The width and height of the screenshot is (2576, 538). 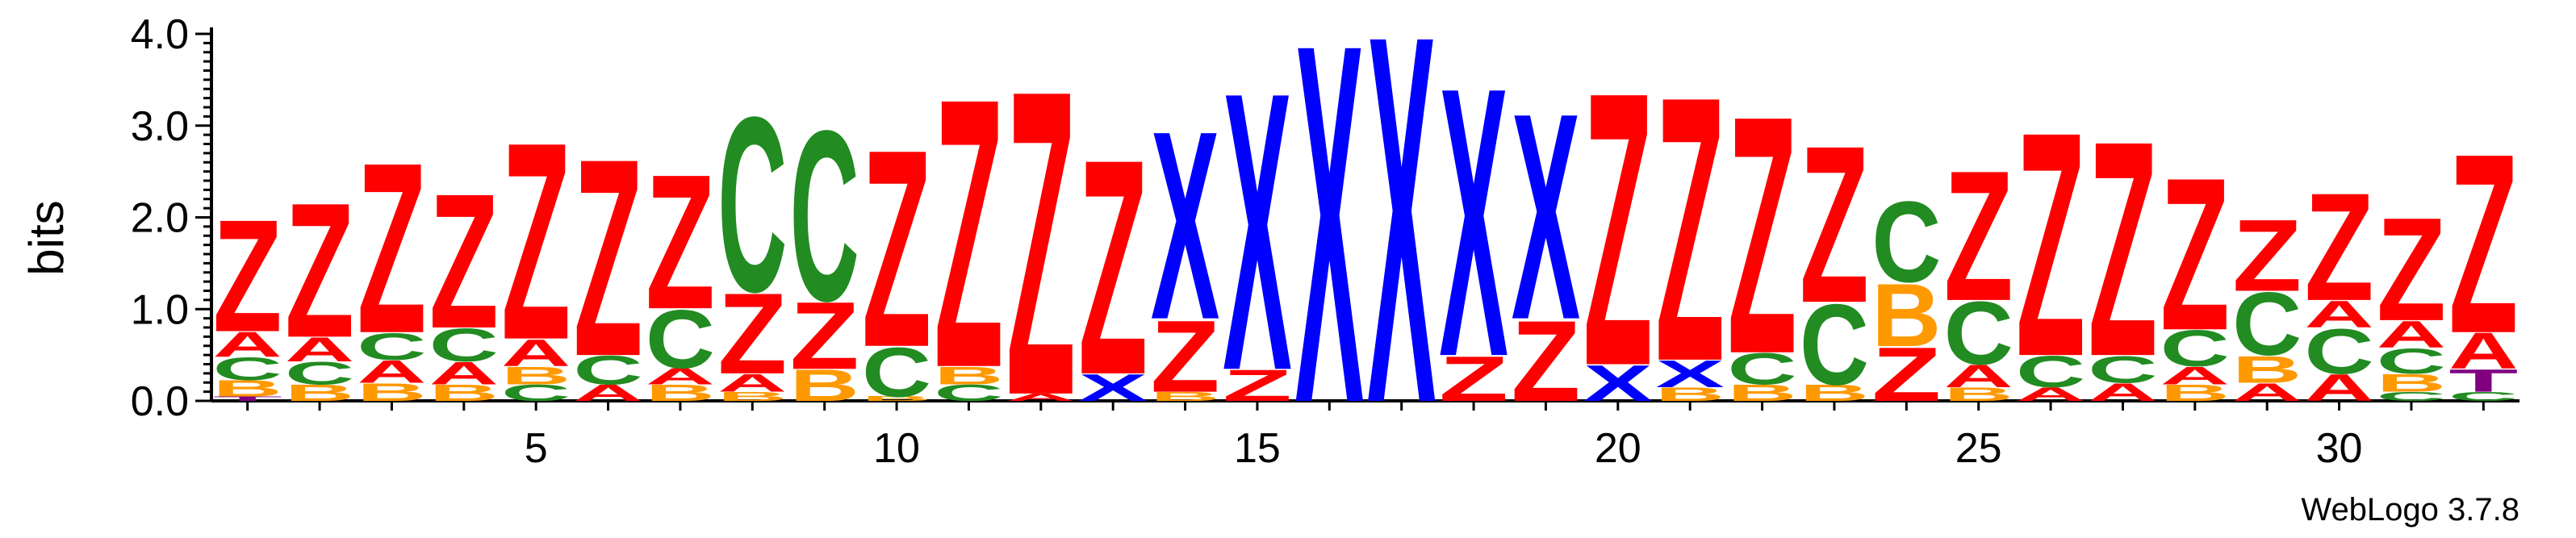 I want to click on y-tick-label: 3.0, so click(x=160, y=126).